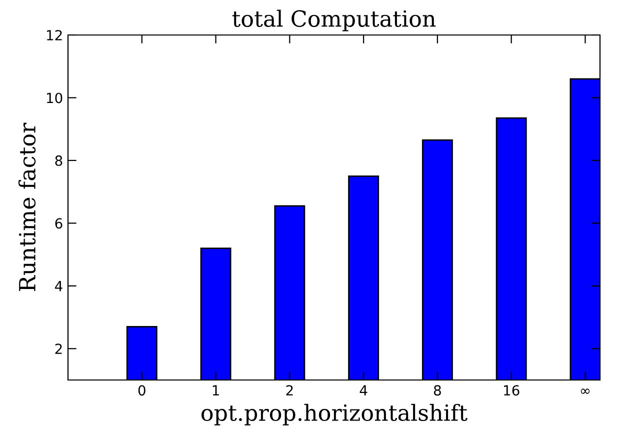 This screenshot has width=621, height=439. Describe the element at coordinates (58, 160) in the screenshot. I see `y-tick-label: 8` at that location.